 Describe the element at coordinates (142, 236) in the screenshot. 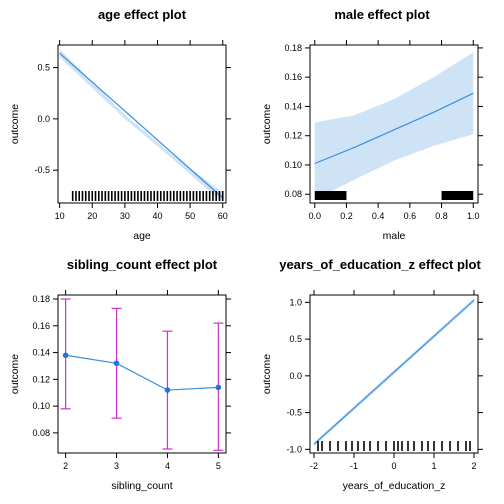

I see `x-axis-label: age` at that location.